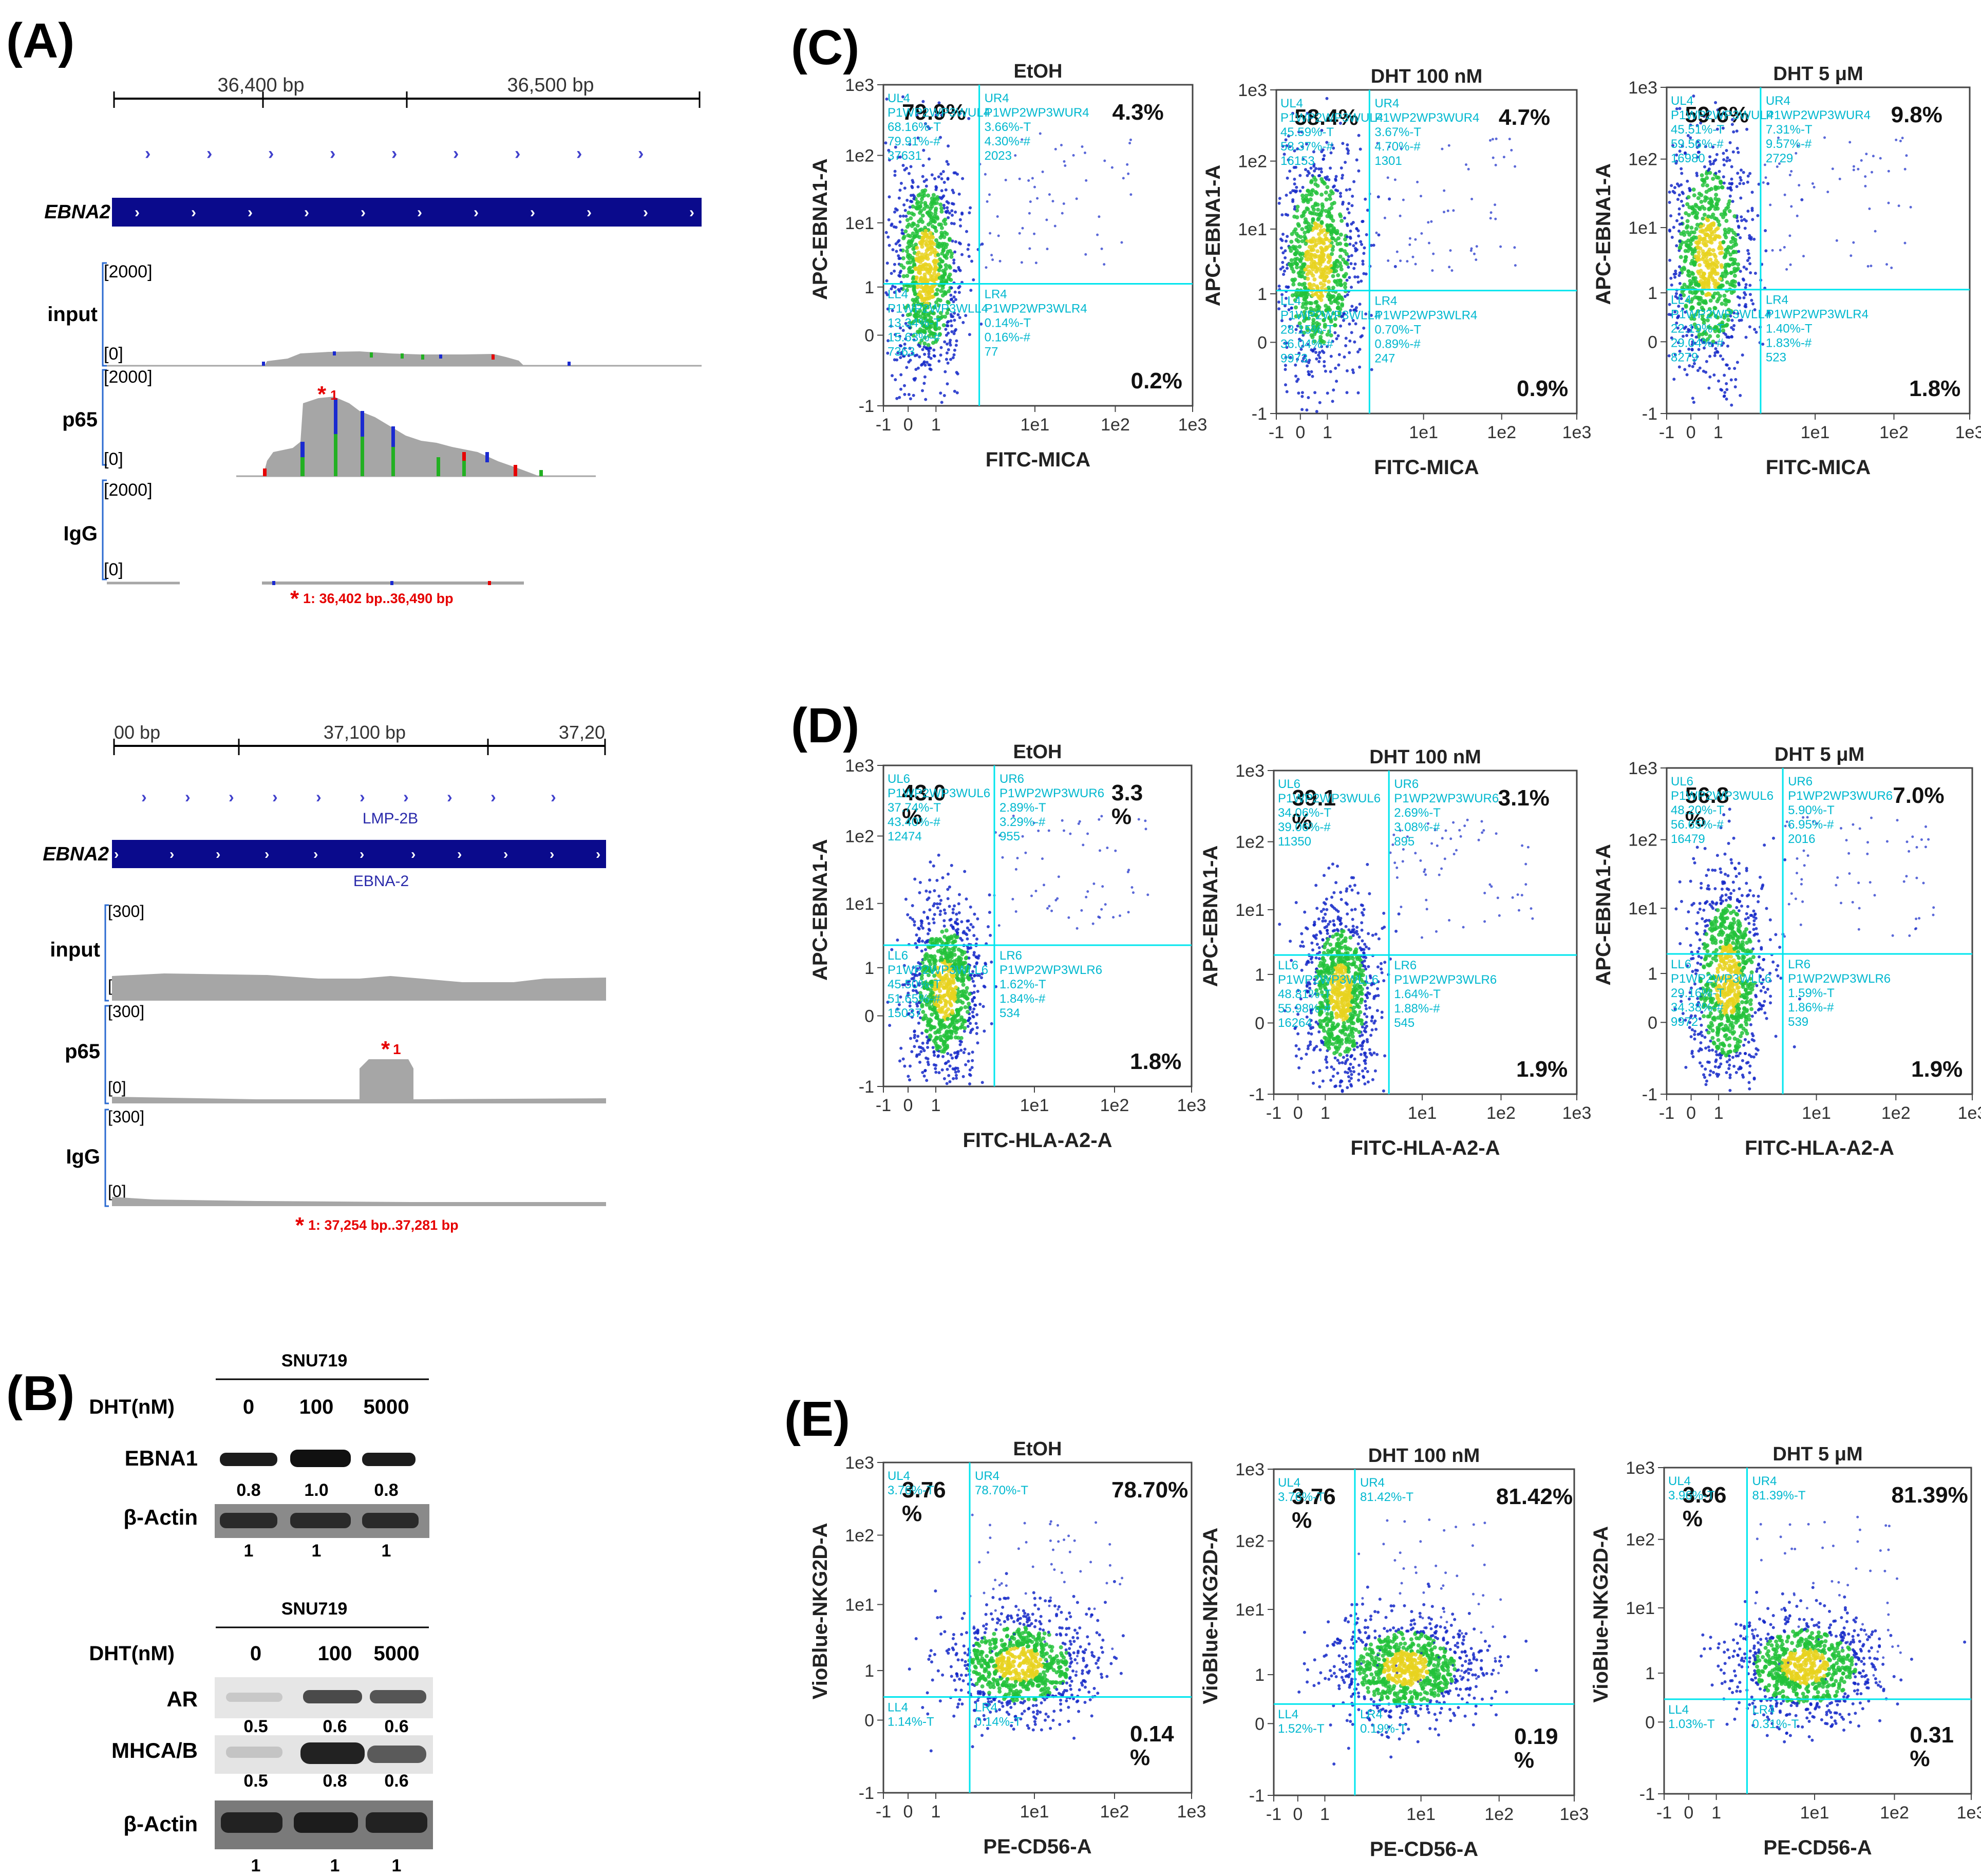 The width and height of the screenshot is (1981, 1876). Describe the element at coordinates (154, 1750) in the screenshot. I see `blot-row-label: MHCA/B` at that location.